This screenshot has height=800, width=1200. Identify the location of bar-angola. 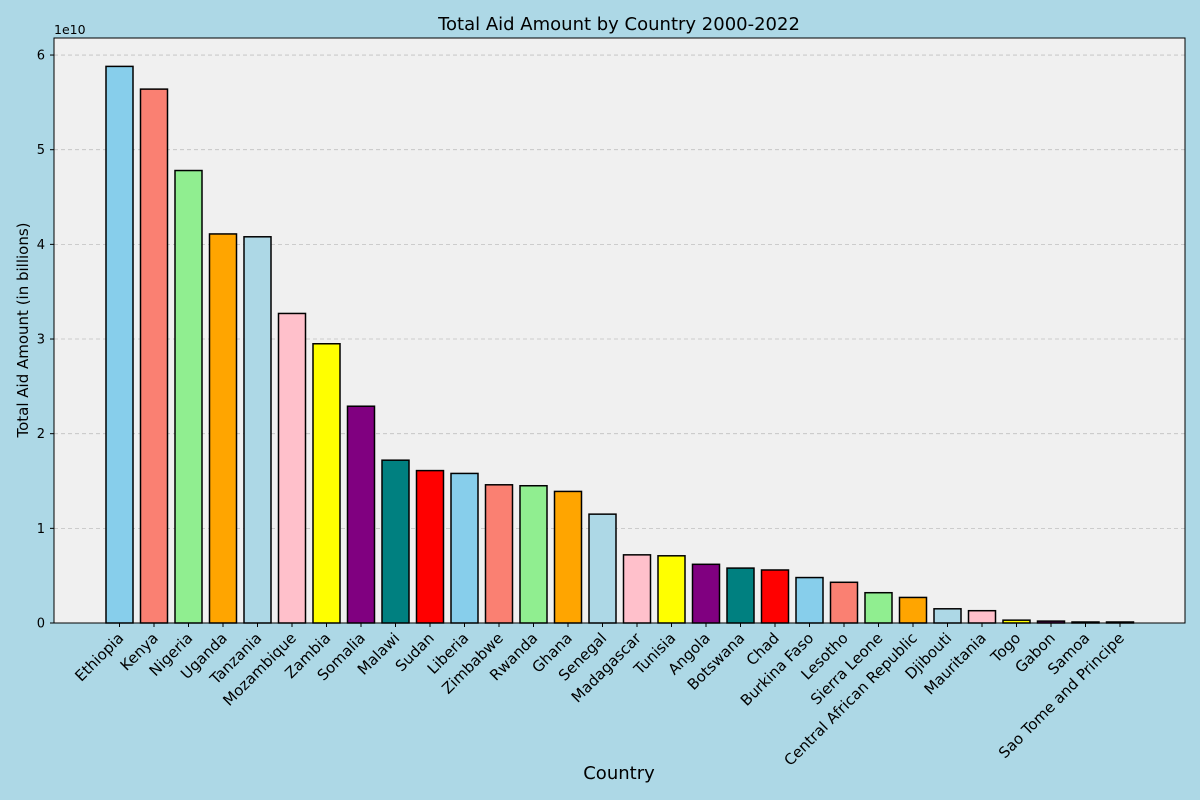
(706, 593).